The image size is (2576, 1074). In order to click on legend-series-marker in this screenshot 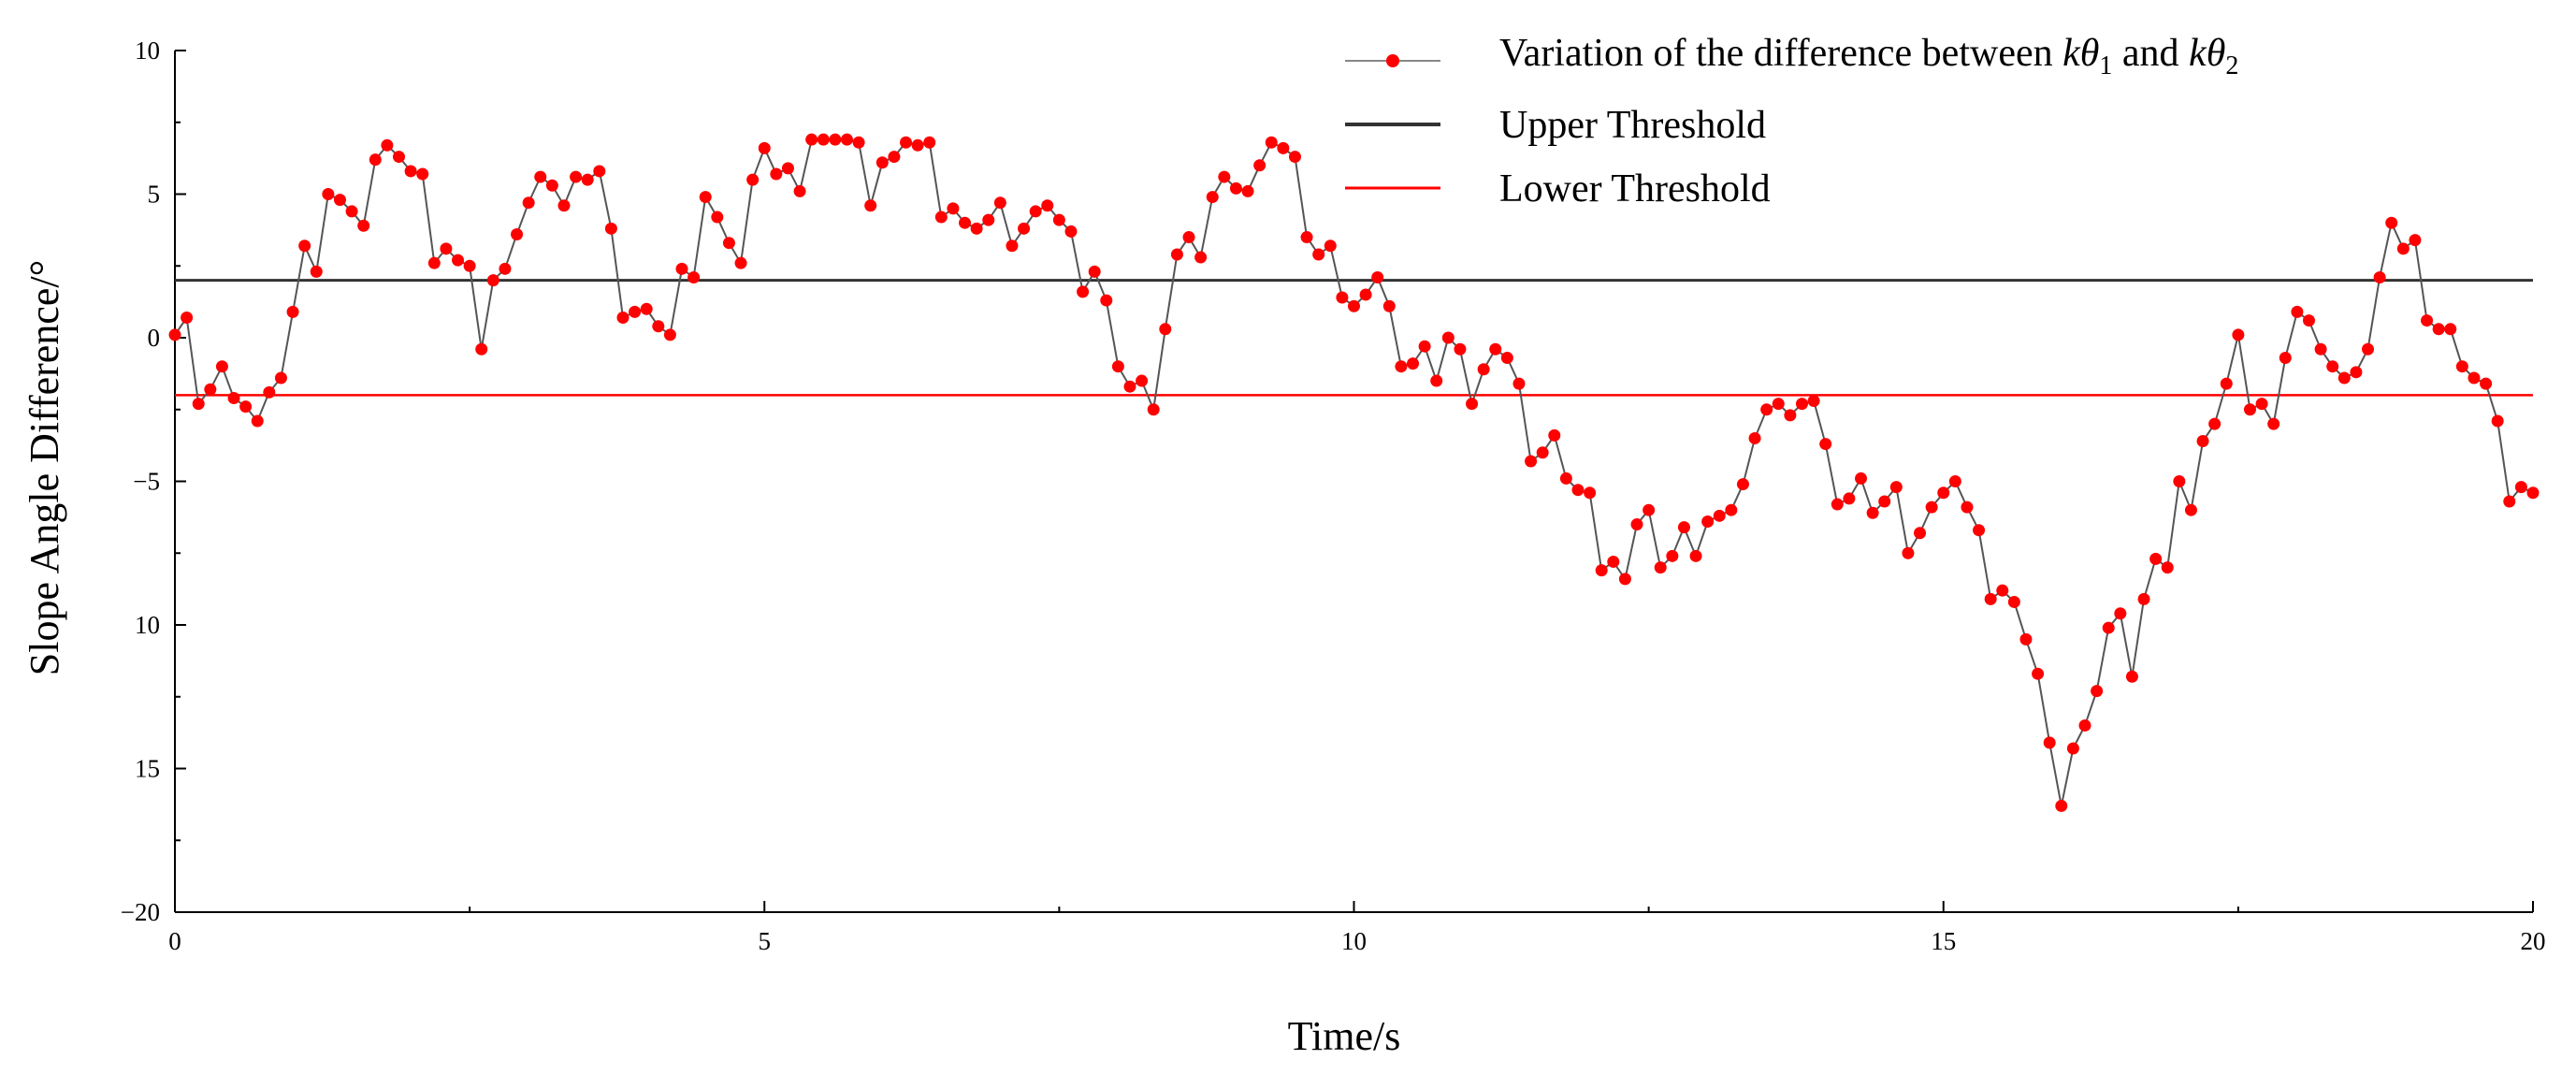, I will do `click(1392, 60)`.